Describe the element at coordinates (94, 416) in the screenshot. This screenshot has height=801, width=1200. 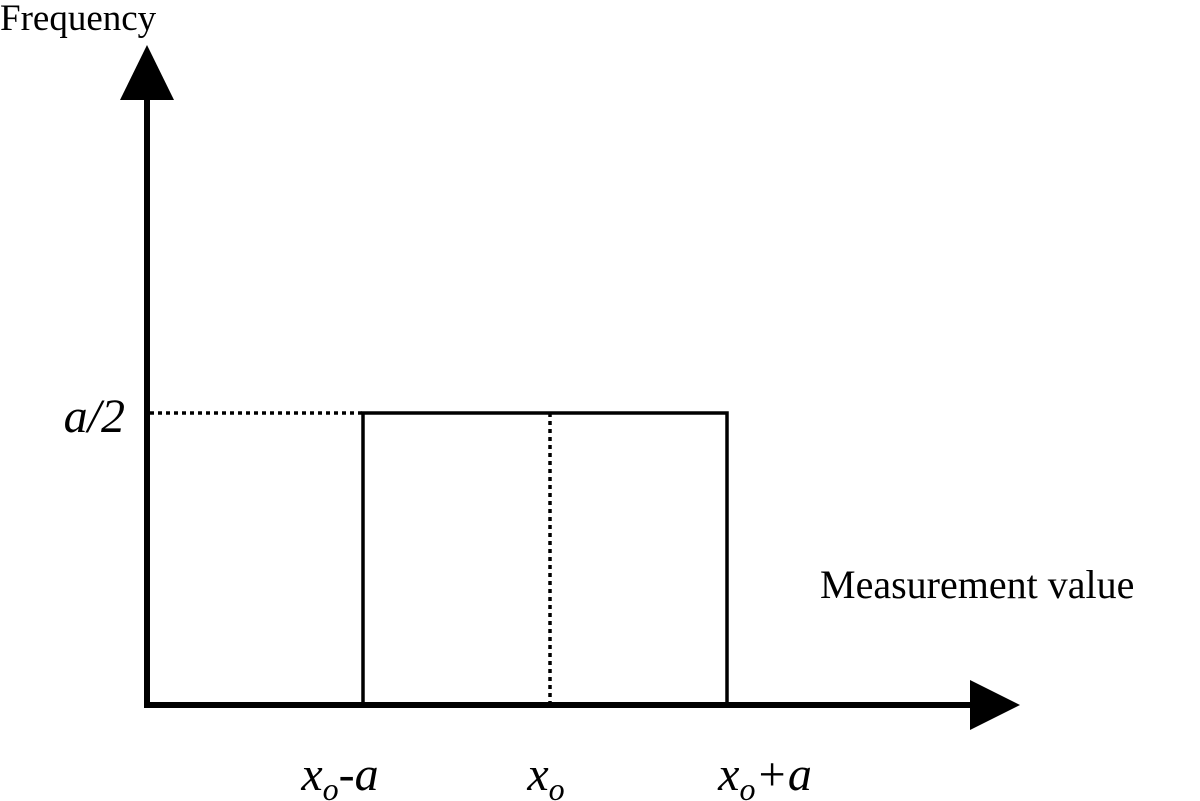
I see `level-label: a/2` at that location.